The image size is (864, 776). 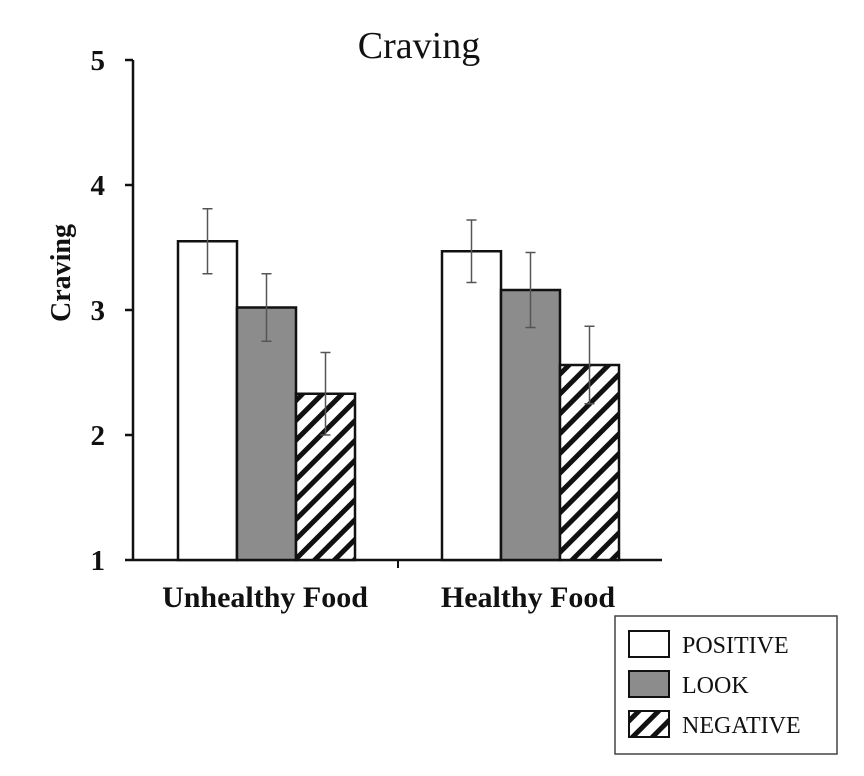 What do you see at coordinates (266, 434) in the screenshot?
I see `bar-look-unhealthy` at bounding box center [266, 434].